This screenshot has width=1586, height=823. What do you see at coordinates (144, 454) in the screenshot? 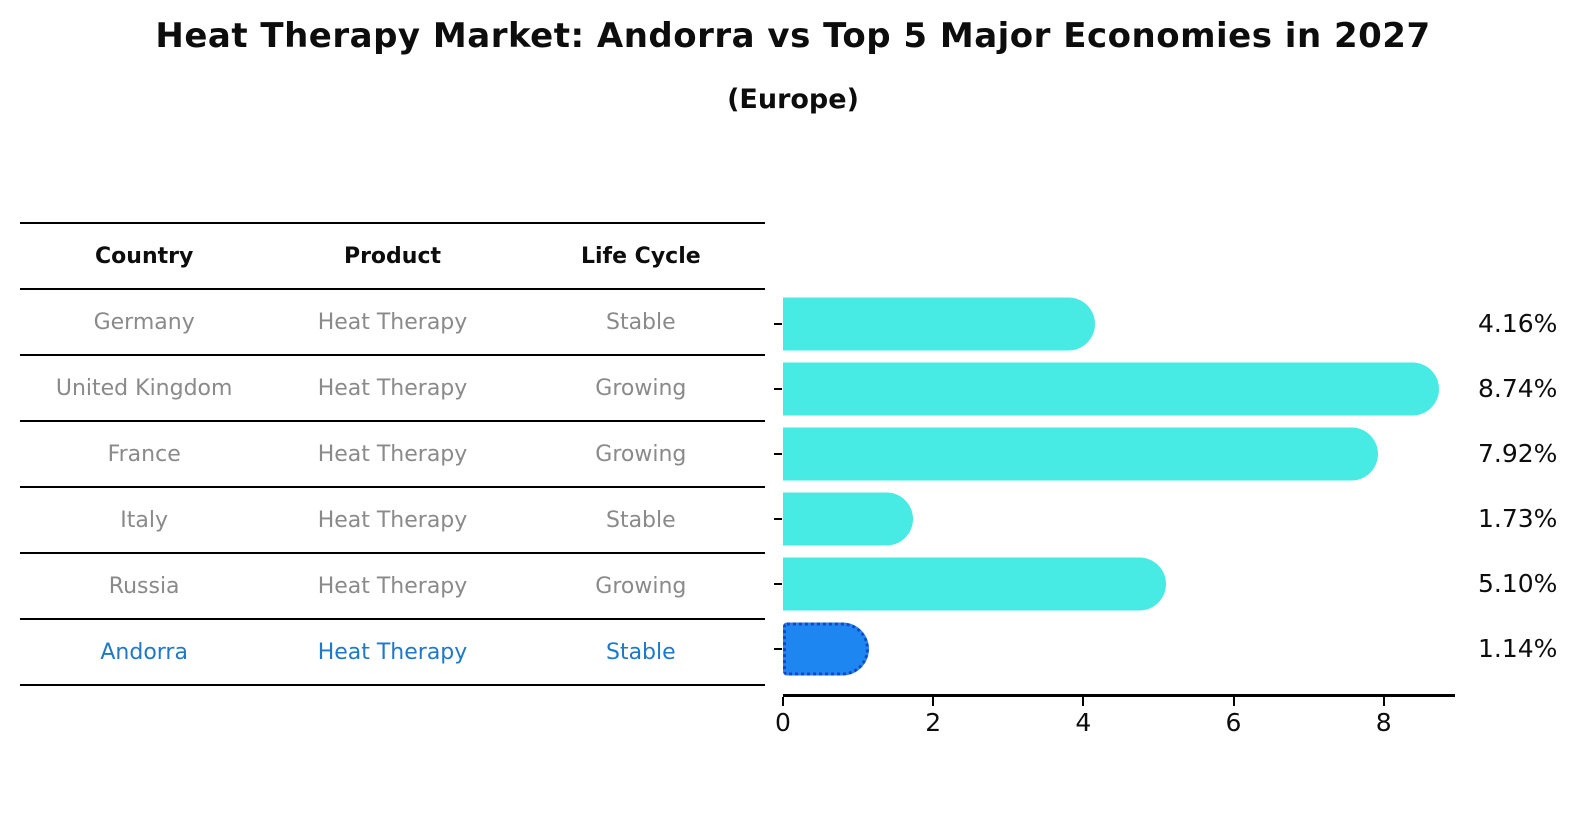
I see `table-cell-country: France` at bounding box center [144, 454].